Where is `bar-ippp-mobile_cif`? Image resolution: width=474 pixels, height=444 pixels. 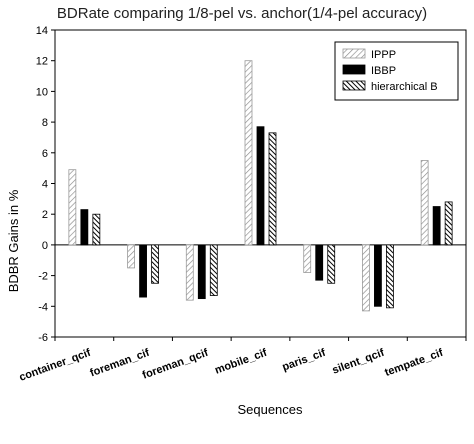 bar-ippp-mobile_cif is located at coordinates (248, 153).